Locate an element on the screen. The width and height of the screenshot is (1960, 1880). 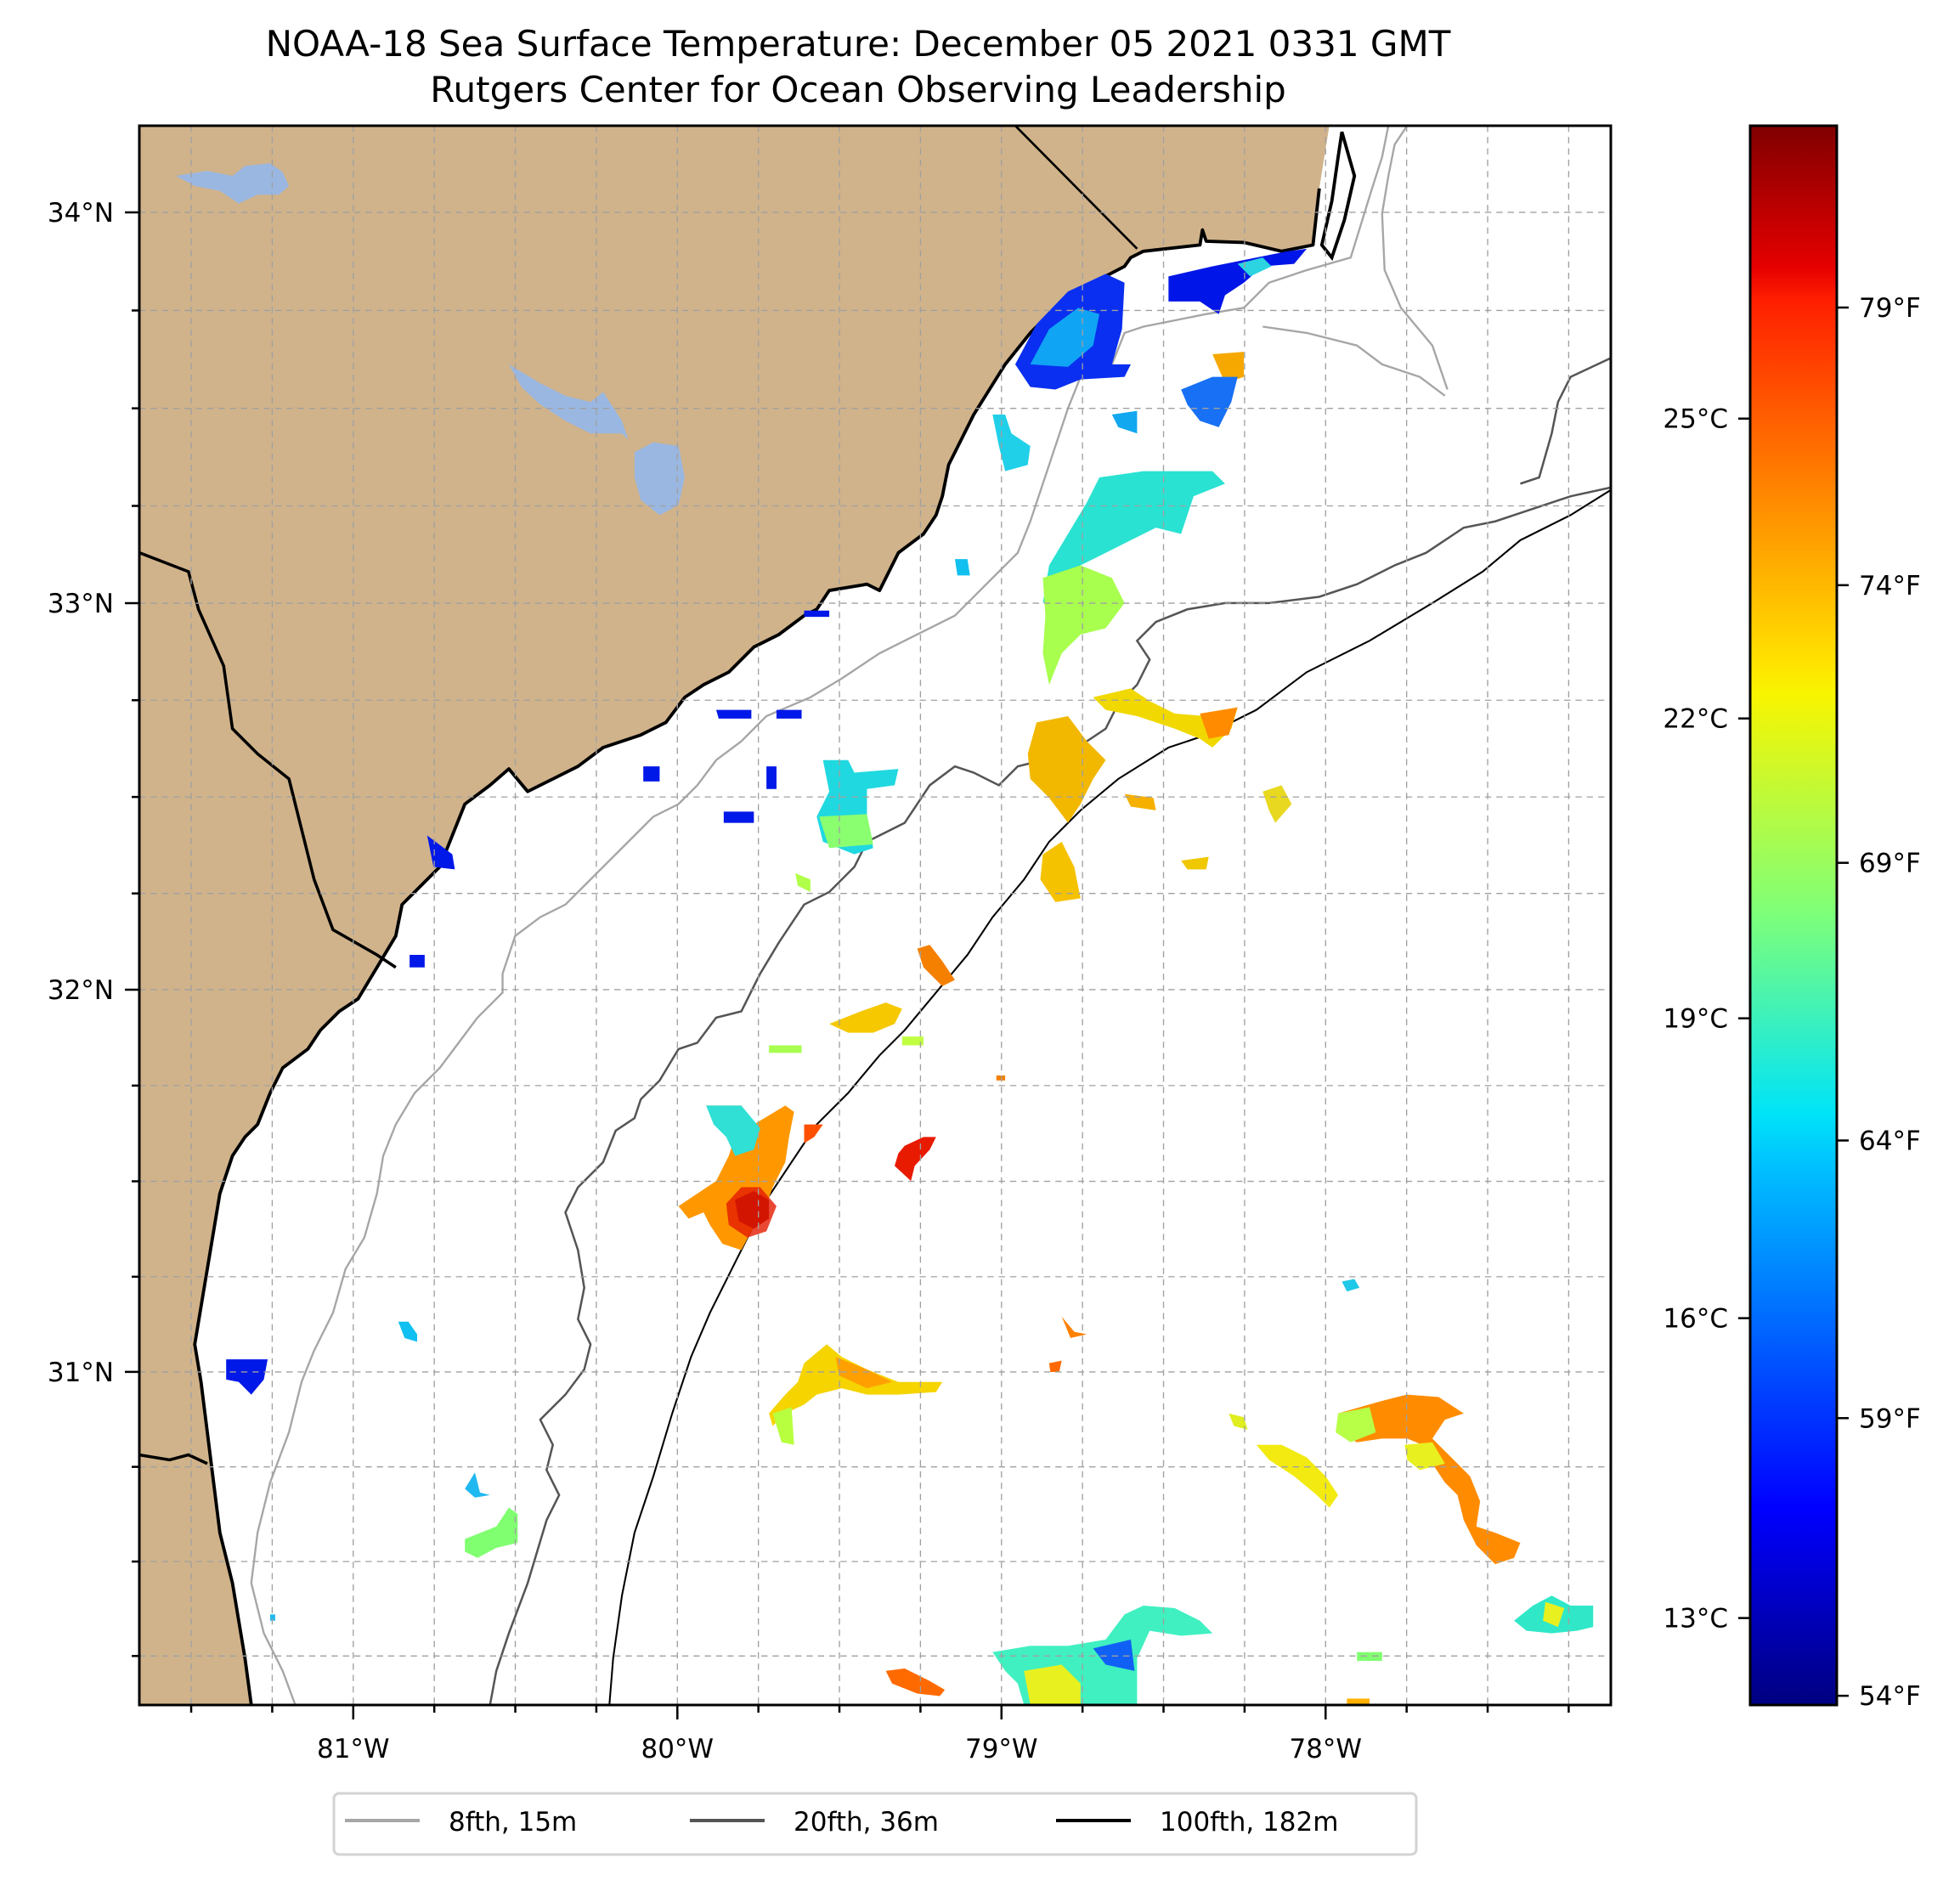
state-border-ga-fl is located at coordinates (173, 1459).